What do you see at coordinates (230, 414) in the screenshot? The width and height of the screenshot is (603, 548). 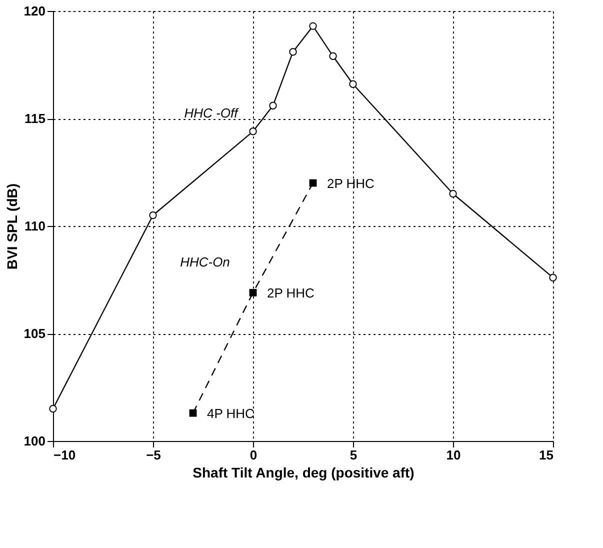 I see `annotation: 4P HHC` at bounding box center [230, 414].